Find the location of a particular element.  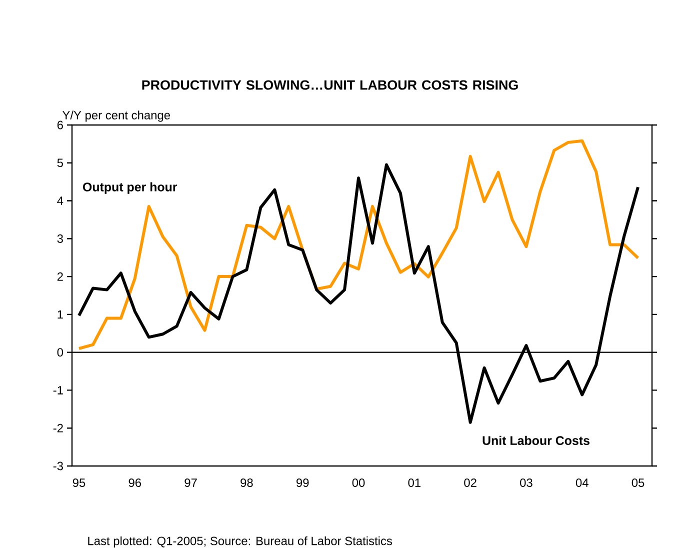

text: Last plotted: Q1-2005; Source: Bureau of Labor Statistics is located at coordinates (240, 542).